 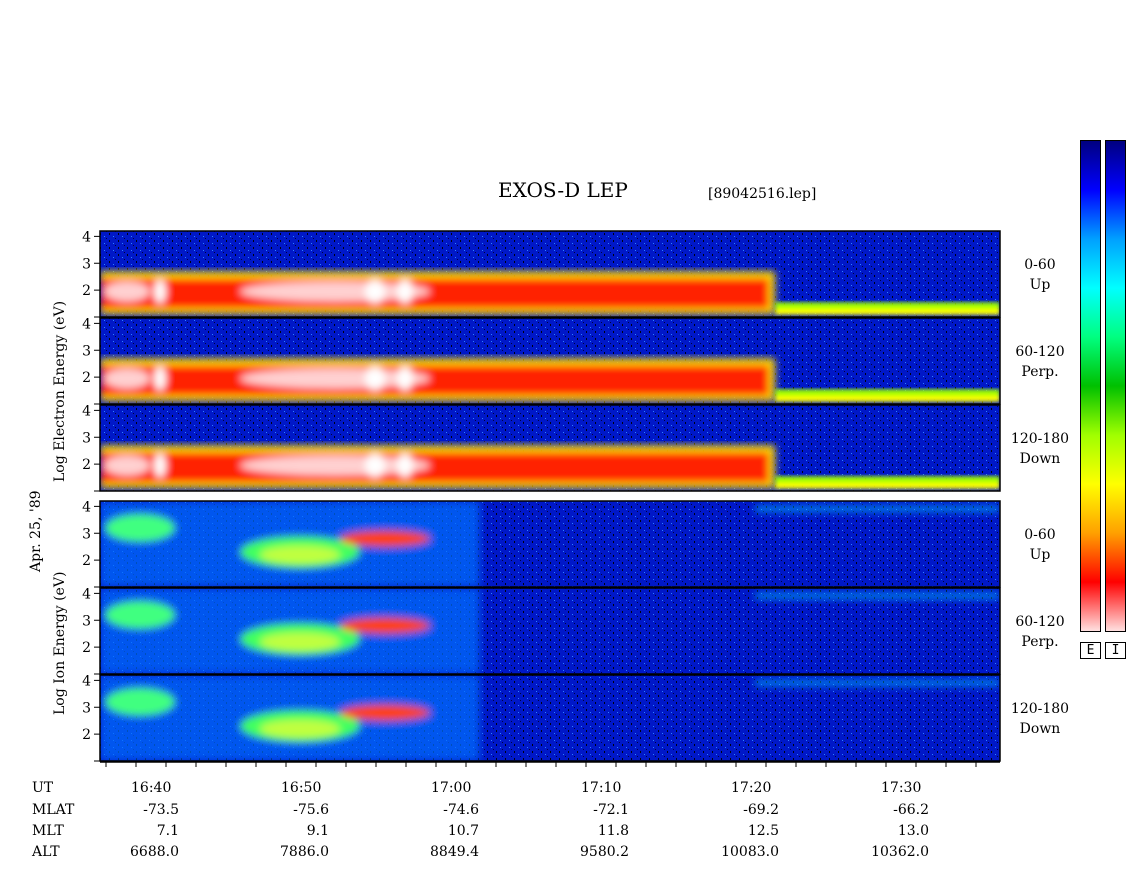 I want to click on panel-label-3: 120-180 Down, so click(x=1040, y=449).